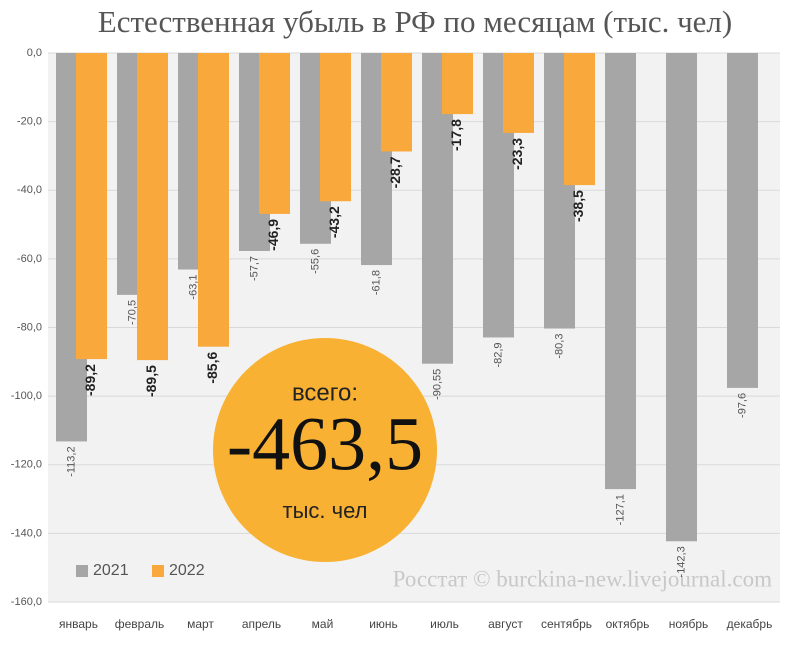 The width and height of the screenshot is (800, 649). What do you see at coordinates (383, 624) in the screenshot?
I see `x-tick-label: июнь` at bounding box center [383, 624].